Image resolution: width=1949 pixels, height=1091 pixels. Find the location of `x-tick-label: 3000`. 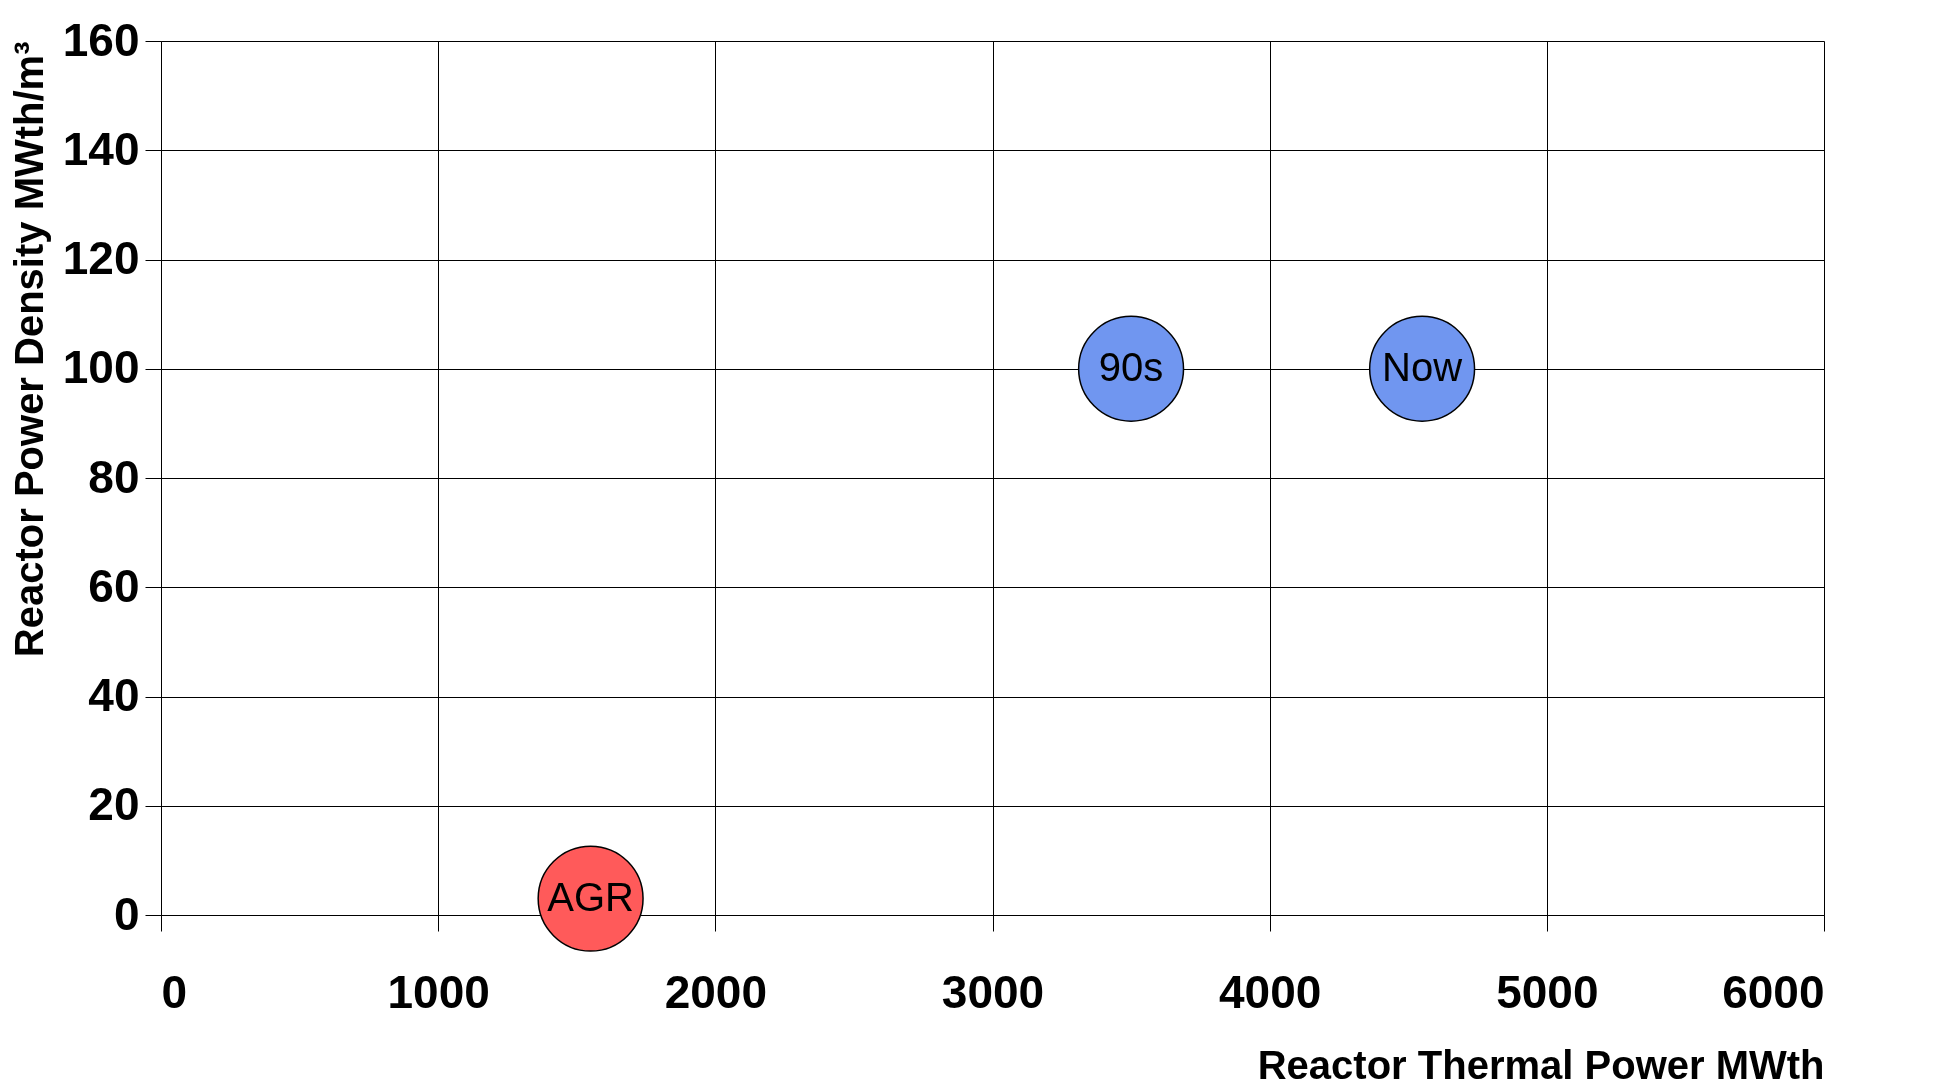

x-tick-label: 3000 is located at coordinates (993, 991).